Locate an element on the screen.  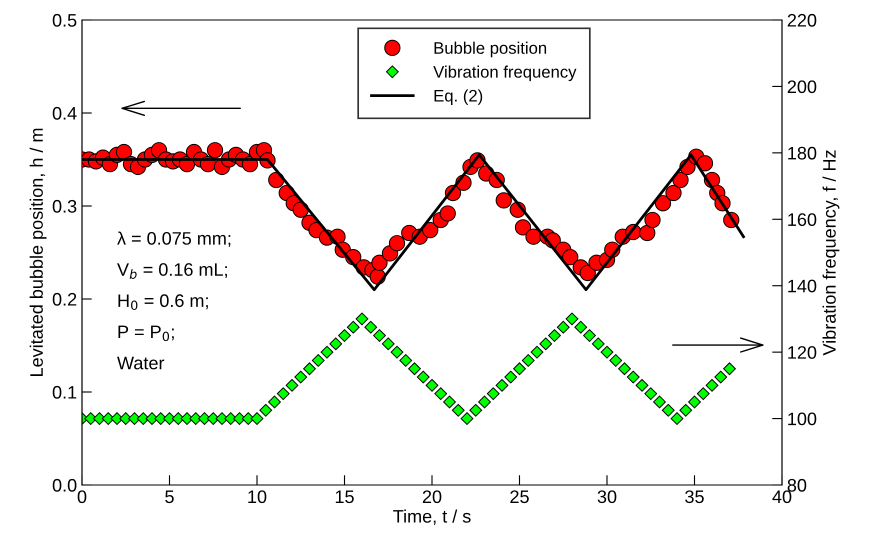
y2-tick-label: 200 is located at coordinates (802, 87).